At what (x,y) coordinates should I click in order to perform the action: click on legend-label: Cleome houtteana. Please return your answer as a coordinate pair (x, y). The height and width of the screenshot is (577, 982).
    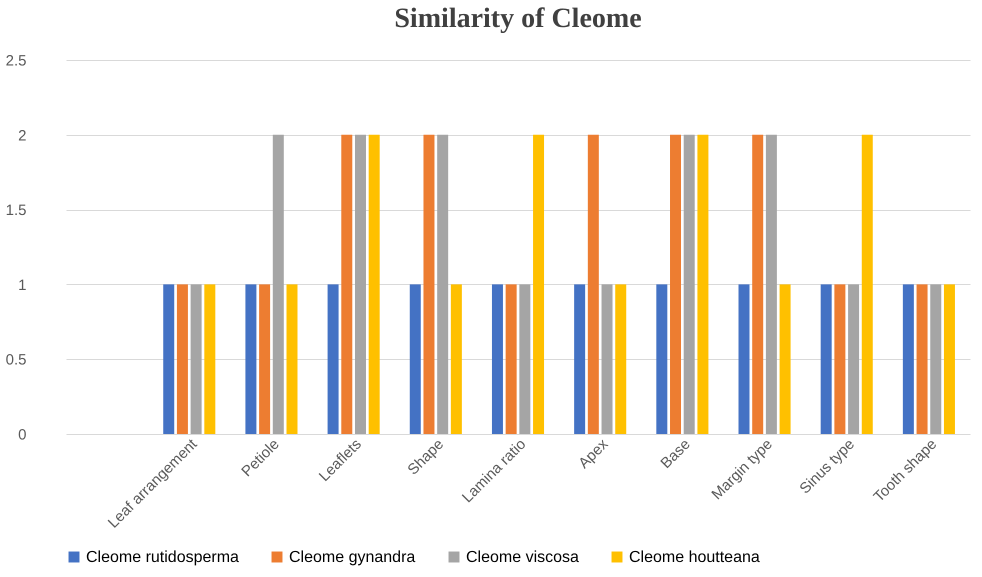
    Looking at the image, I should click on (694, 557).